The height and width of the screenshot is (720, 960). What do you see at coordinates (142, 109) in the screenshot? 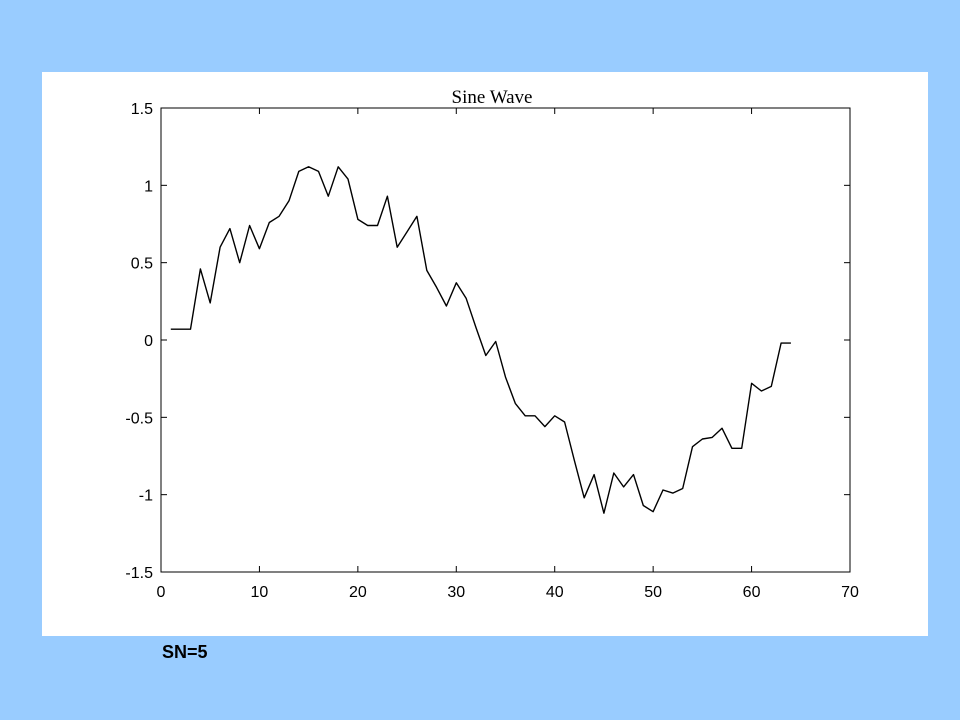
I see `y-tick-label: 1.5` at bounding box center [142, 109].